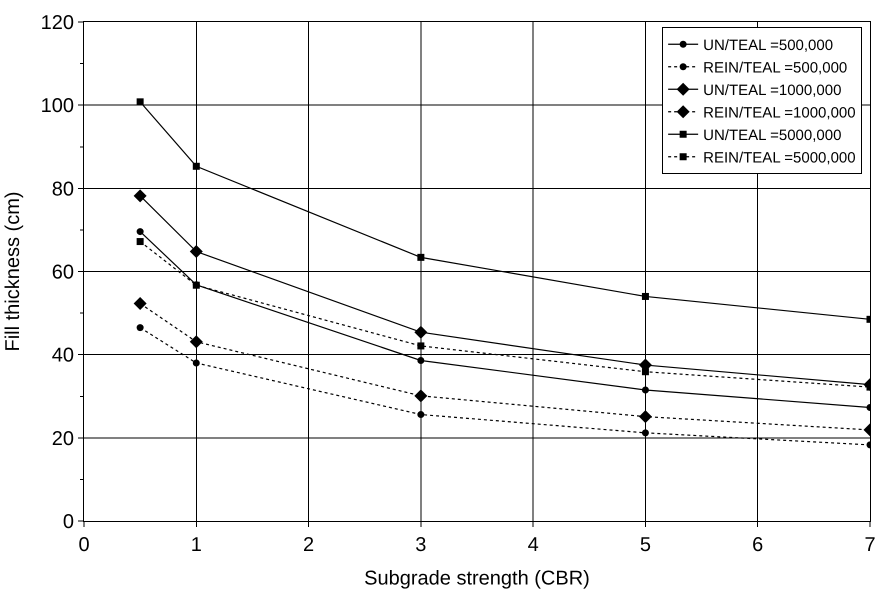 This screenshot has height=597, width=888. What do you see at coordinates (57, 106) in the screenshot?
I see `y-tick-label: 100` at bounding box center [57, 106].